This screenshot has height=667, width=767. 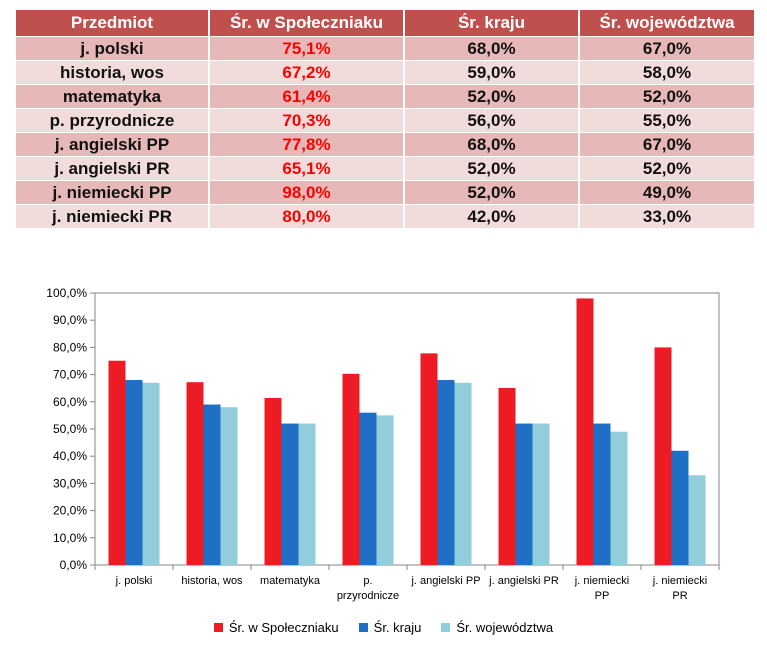 What do you see at coordinates (307, 169) in the screenshot?
I see `school-avg-cell: 65,1%` at bounding box center [307, 169].